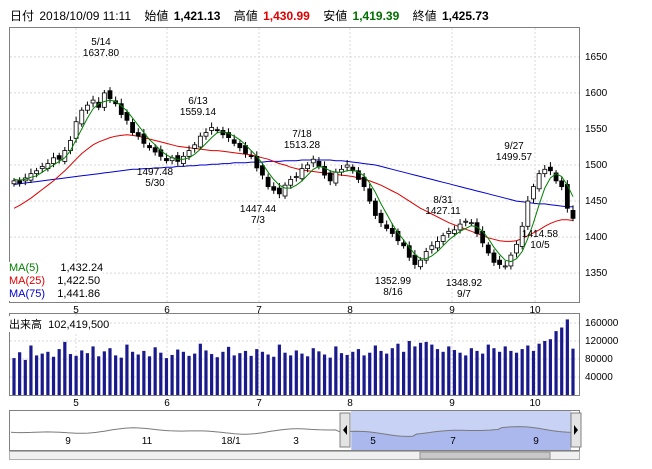 This screenshot has height=469, width=652. What do you see at coordinates (167, 403) in the screenshot?
I see `volume-month-label: 6` at bounding box center [167, 403].